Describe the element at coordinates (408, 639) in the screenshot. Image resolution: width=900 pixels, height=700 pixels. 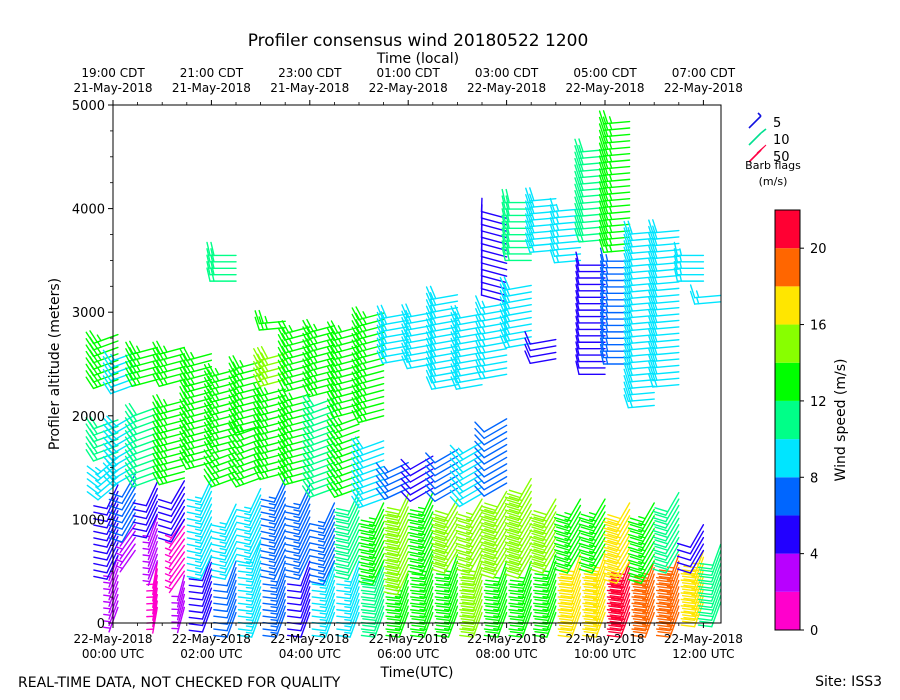
I see `x-tick-label-date: 22-May-2018` at that location.